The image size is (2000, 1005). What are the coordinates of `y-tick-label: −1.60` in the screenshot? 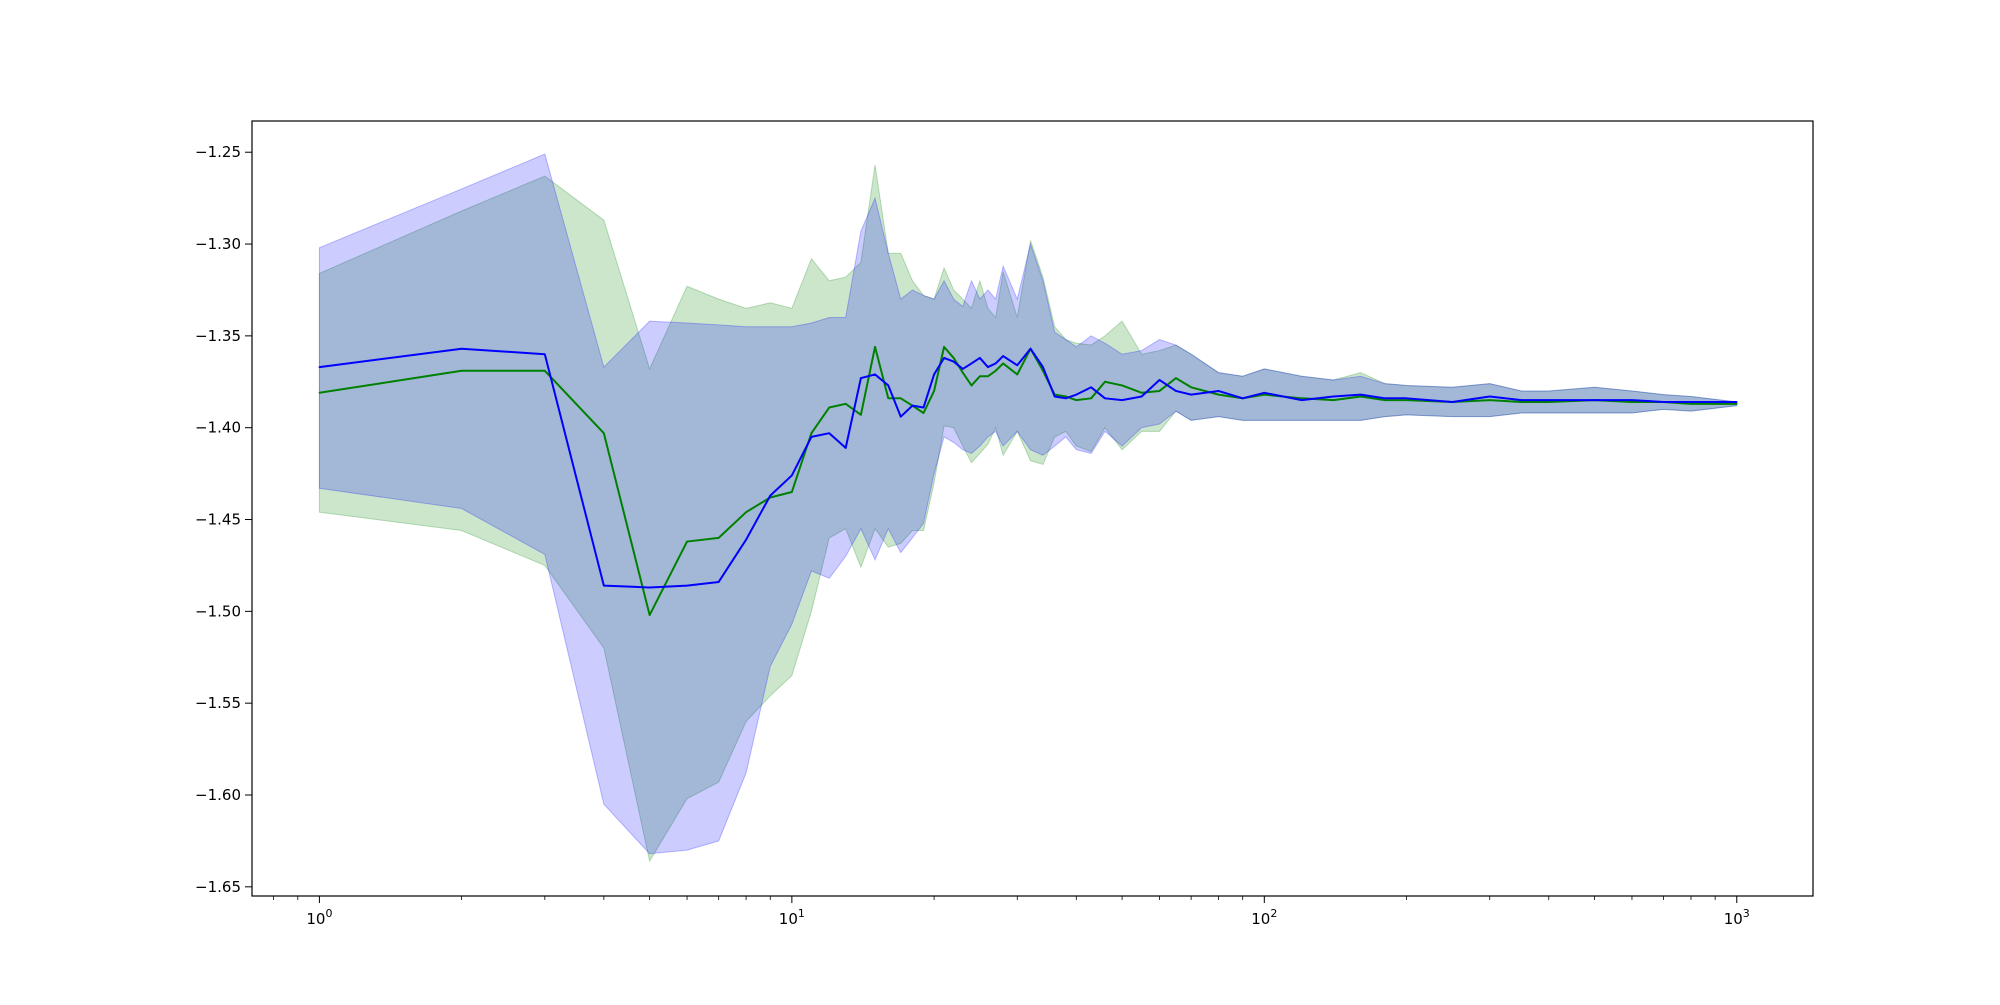 It's located at (218, 795).